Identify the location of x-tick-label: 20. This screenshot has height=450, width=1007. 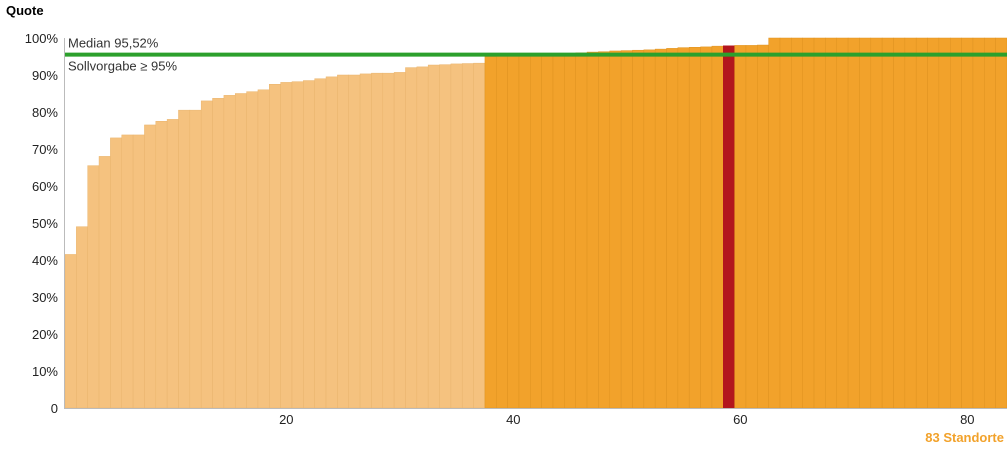
(286, 419).